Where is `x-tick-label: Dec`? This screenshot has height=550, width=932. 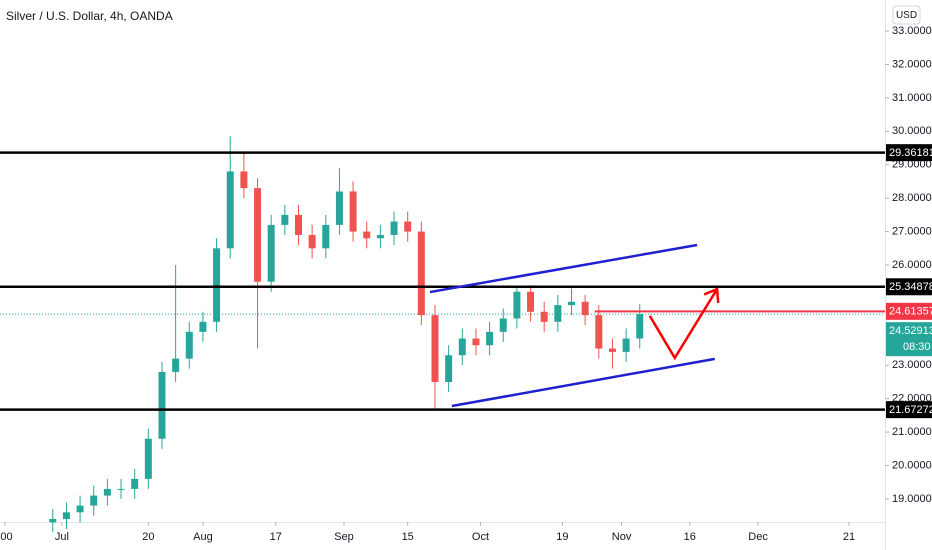
x-tick-label: Dec is located at coordinates (758, 537).